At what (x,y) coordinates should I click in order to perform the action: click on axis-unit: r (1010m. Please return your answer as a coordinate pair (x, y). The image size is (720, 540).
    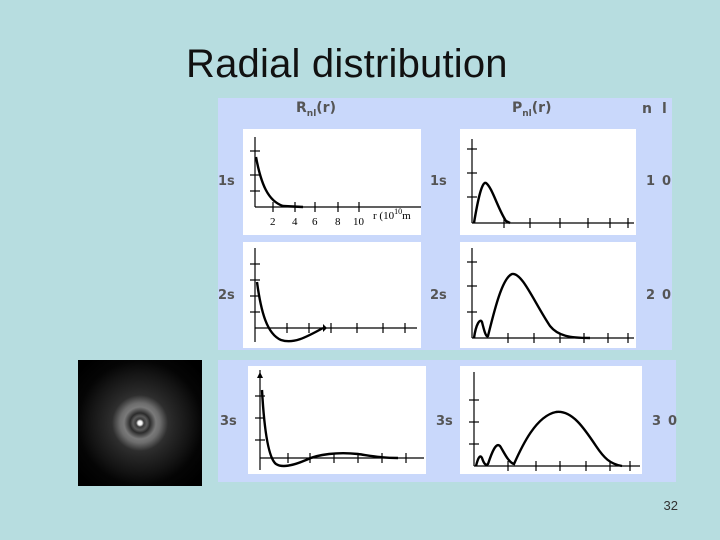
    Looking at the image, I should click on (392, 214).